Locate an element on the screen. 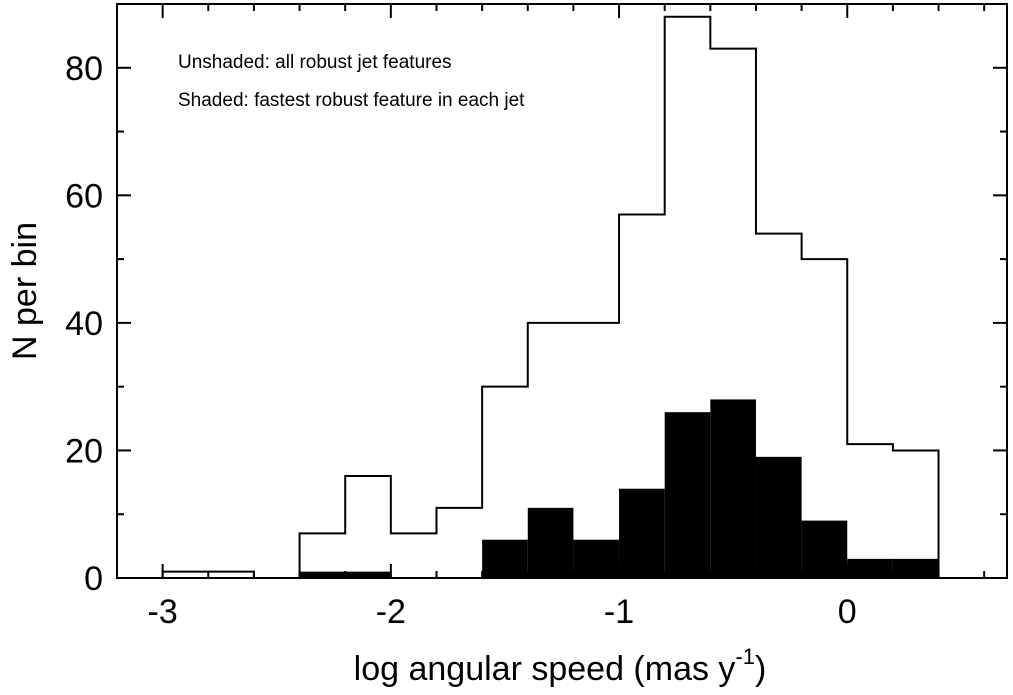  x-tick-label: -1 is located at coordinates (619, 612).